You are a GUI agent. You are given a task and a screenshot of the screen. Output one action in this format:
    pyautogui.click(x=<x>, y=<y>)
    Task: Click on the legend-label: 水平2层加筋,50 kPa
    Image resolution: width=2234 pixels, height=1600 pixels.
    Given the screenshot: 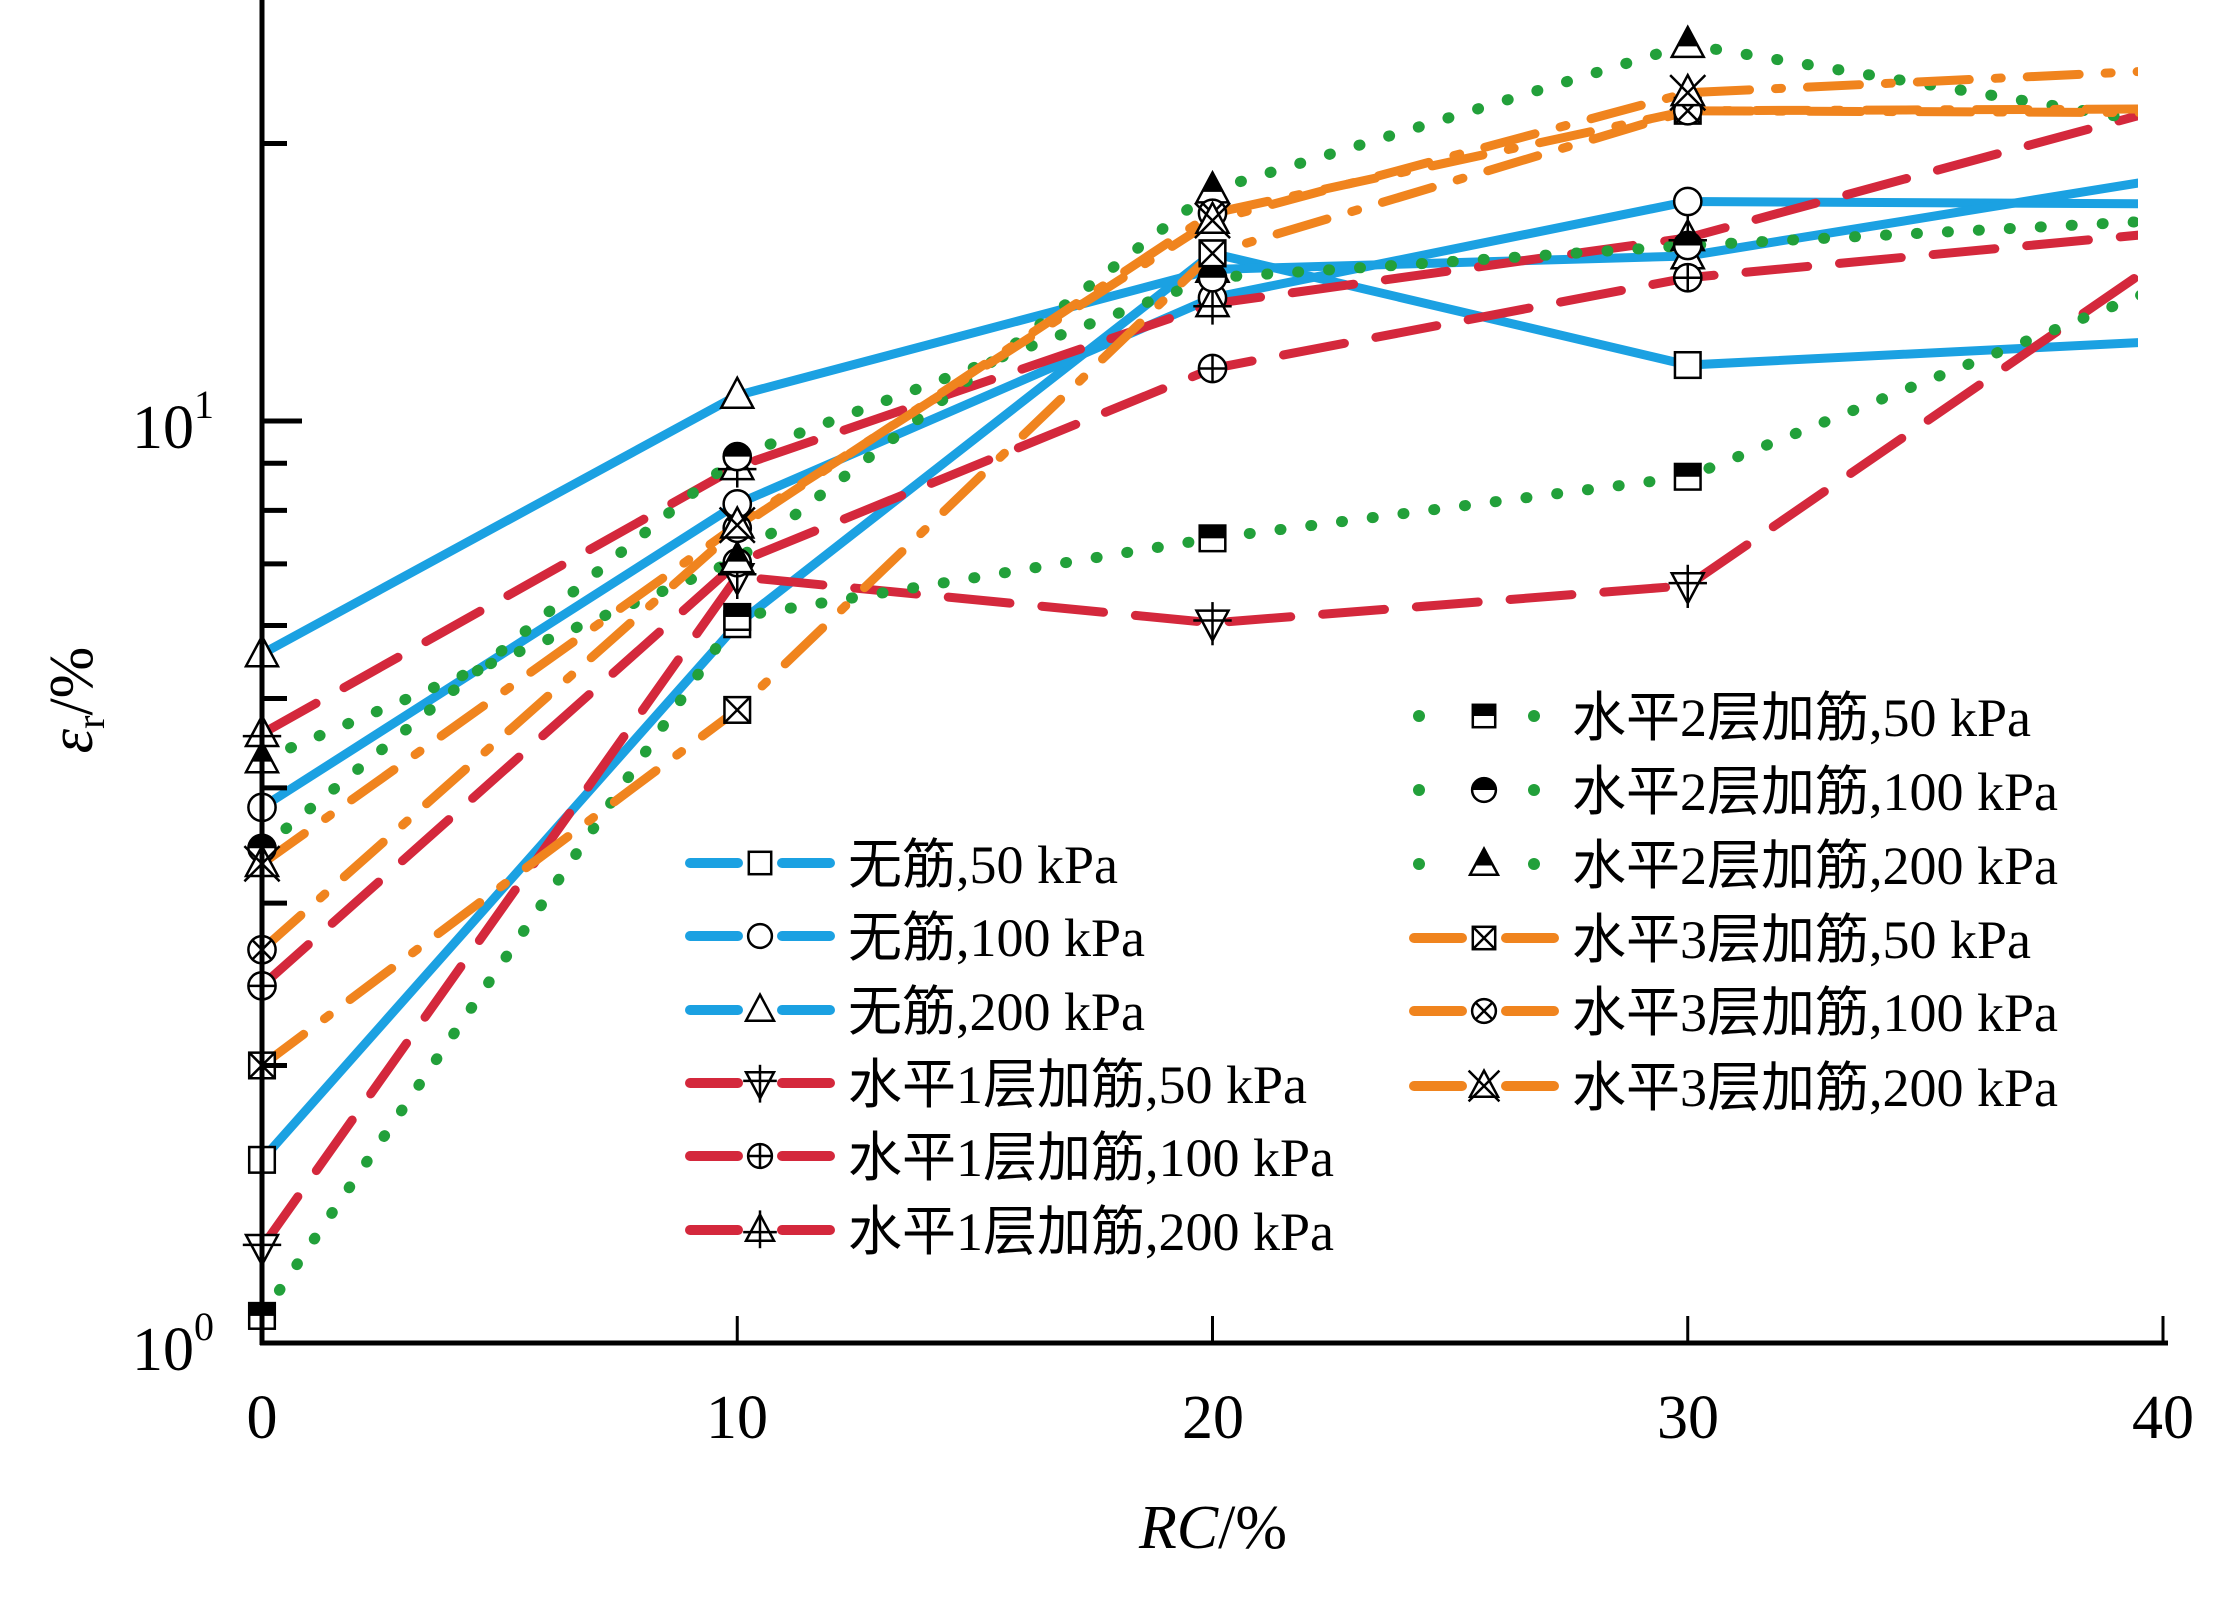 What is the action you would take?
    pyautogui.click(x=1801, y=718)
    